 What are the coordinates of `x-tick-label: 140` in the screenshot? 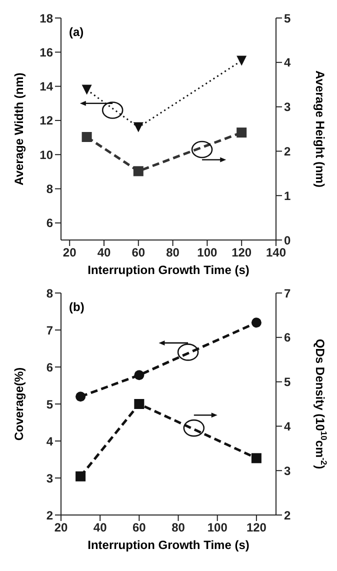 It's located at (276, 253).